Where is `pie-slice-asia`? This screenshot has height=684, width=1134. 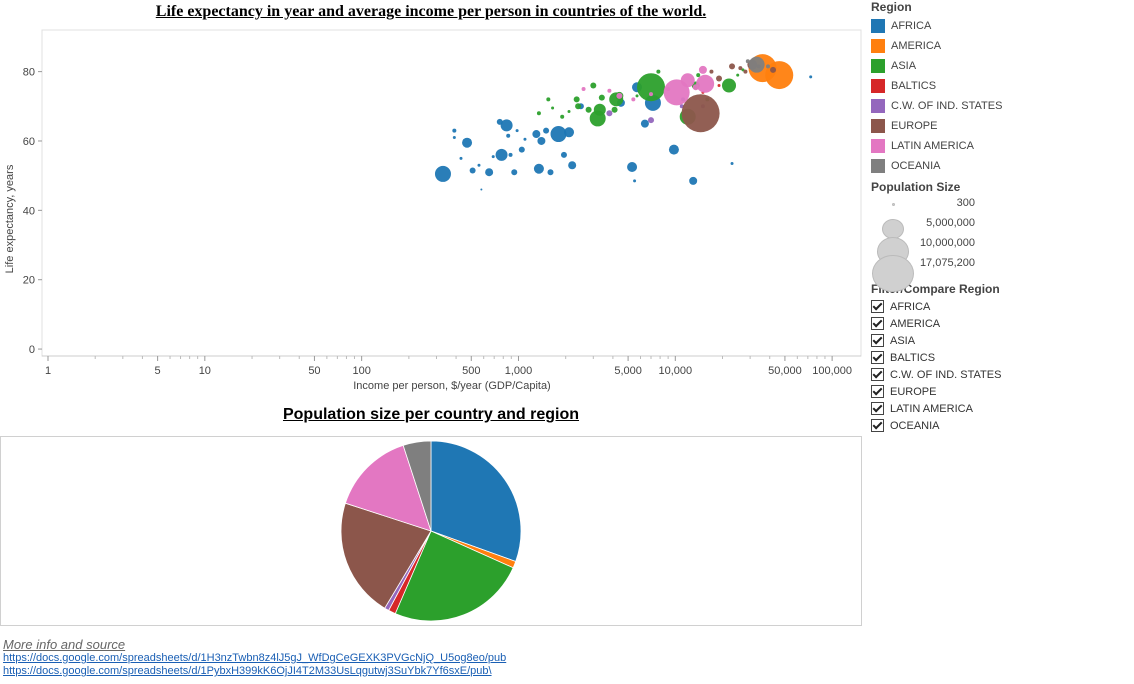
pie-slice-asia is located at coordinates (454, 576).